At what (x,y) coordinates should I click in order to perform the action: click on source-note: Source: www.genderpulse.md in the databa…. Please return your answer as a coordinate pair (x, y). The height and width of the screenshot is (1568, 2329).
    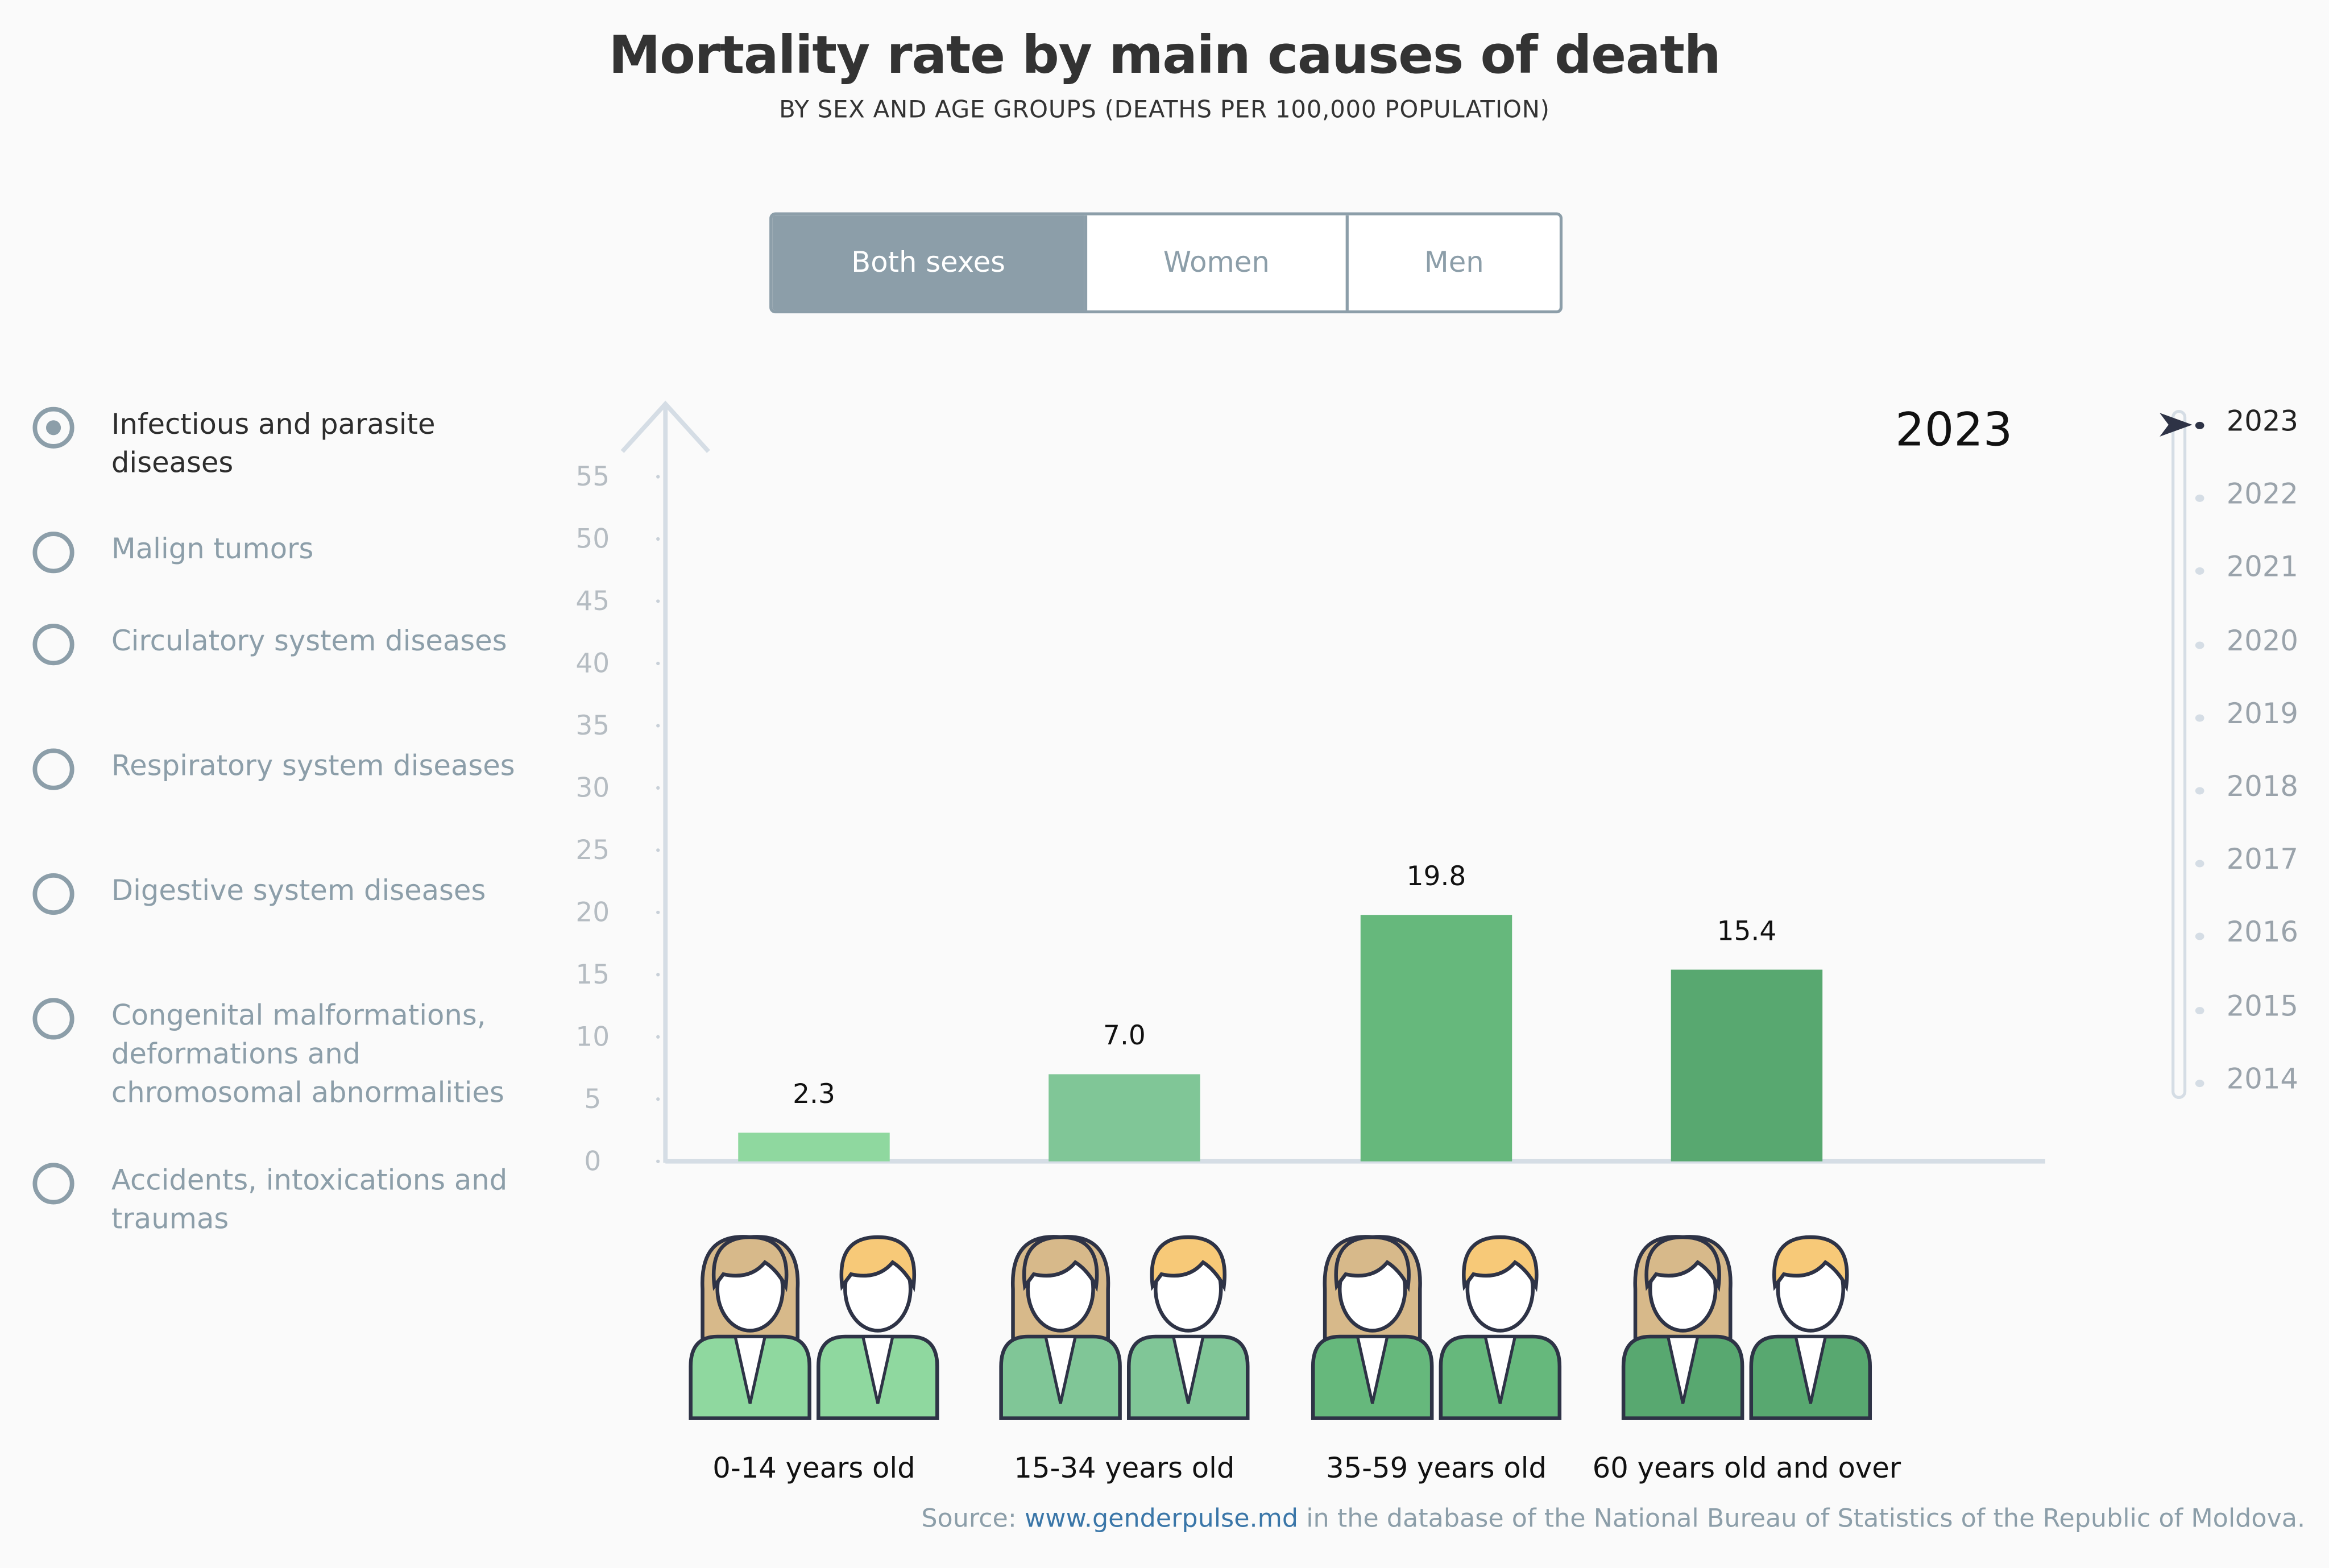
    Looking at the image, I should click on (1613, 1519).